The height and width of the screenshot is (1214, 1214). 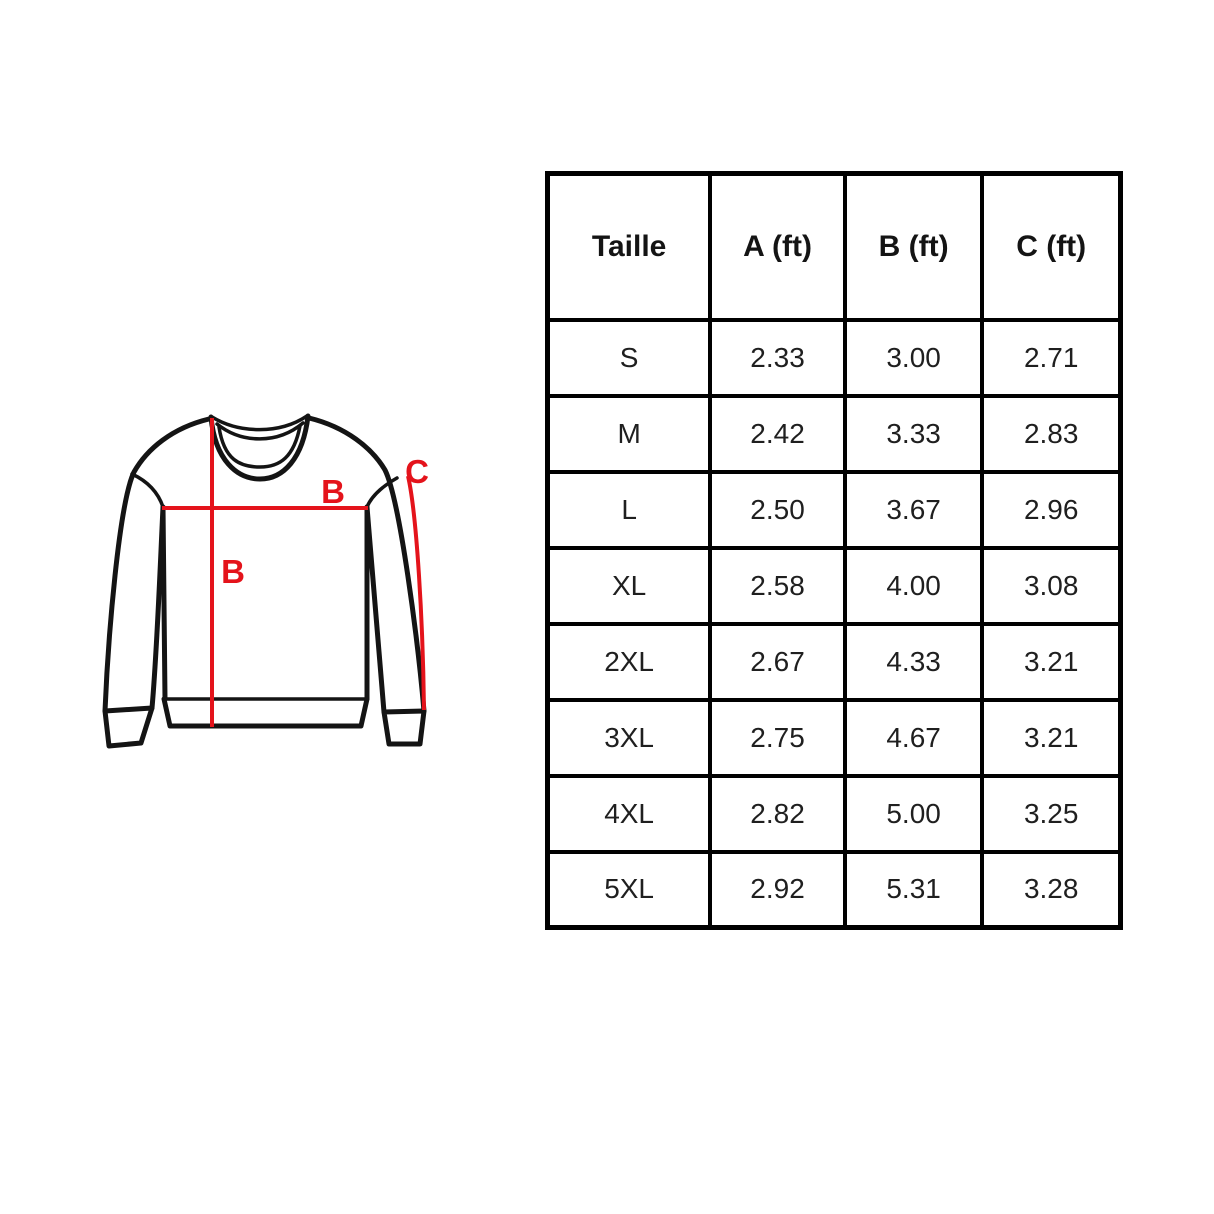 I want to click on right-armhole-seam, so click(x=382, y=492).